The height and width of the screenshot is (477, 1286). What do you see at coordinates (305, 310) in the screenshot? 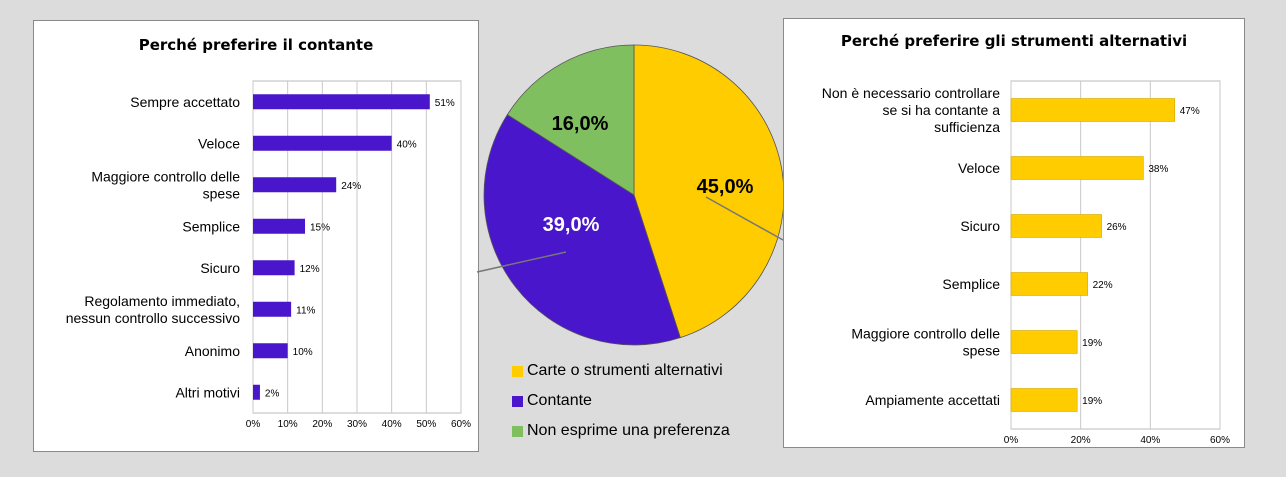
I see `cash-value-label: 11%` at bounding box center [305, 310].